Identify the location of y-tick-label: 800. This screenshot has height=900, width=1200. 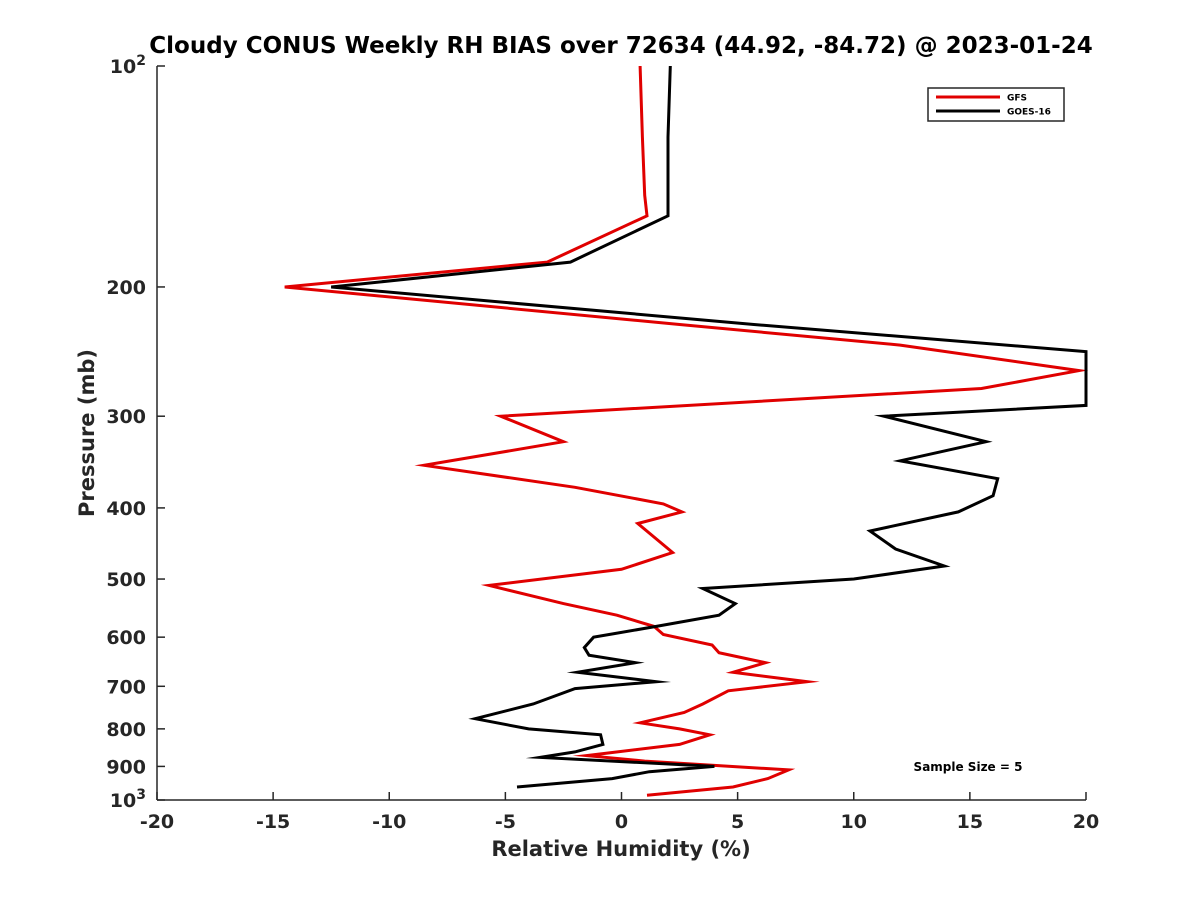
(126, 730).